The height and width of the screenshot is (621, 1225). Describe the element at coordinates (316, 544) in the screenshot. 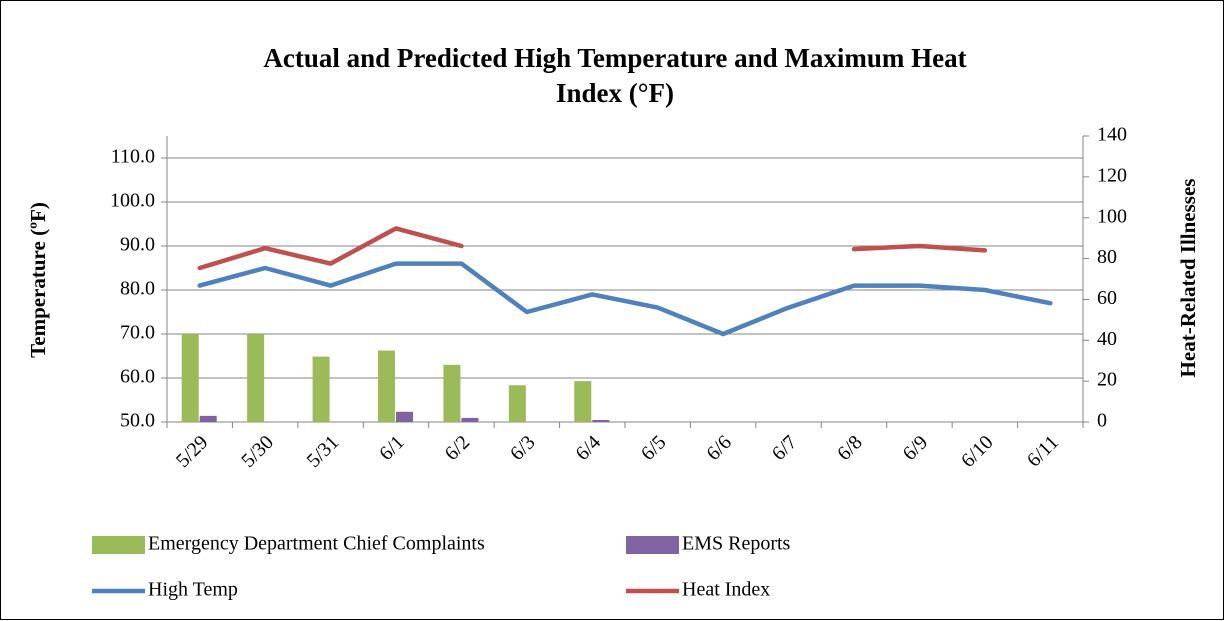

I see `legend-label: Emergency Department Chief Complaints` at that location.